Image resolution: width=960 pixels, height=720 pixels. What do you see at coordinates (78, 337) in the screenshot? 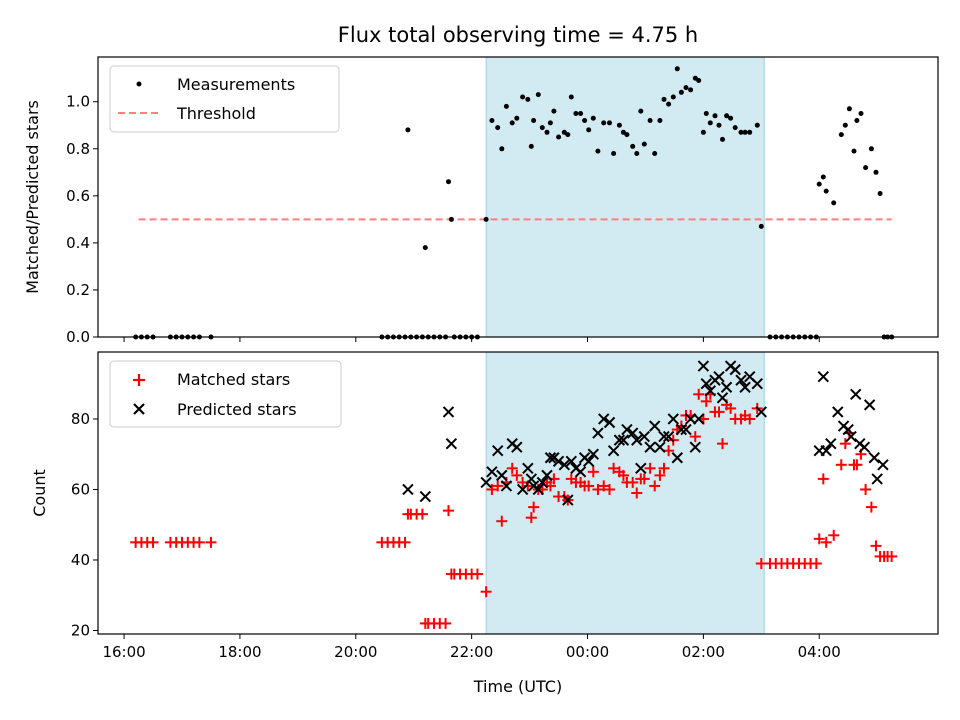
I see `top-ytick-label: 0.0` at bounding box center [78, 337].